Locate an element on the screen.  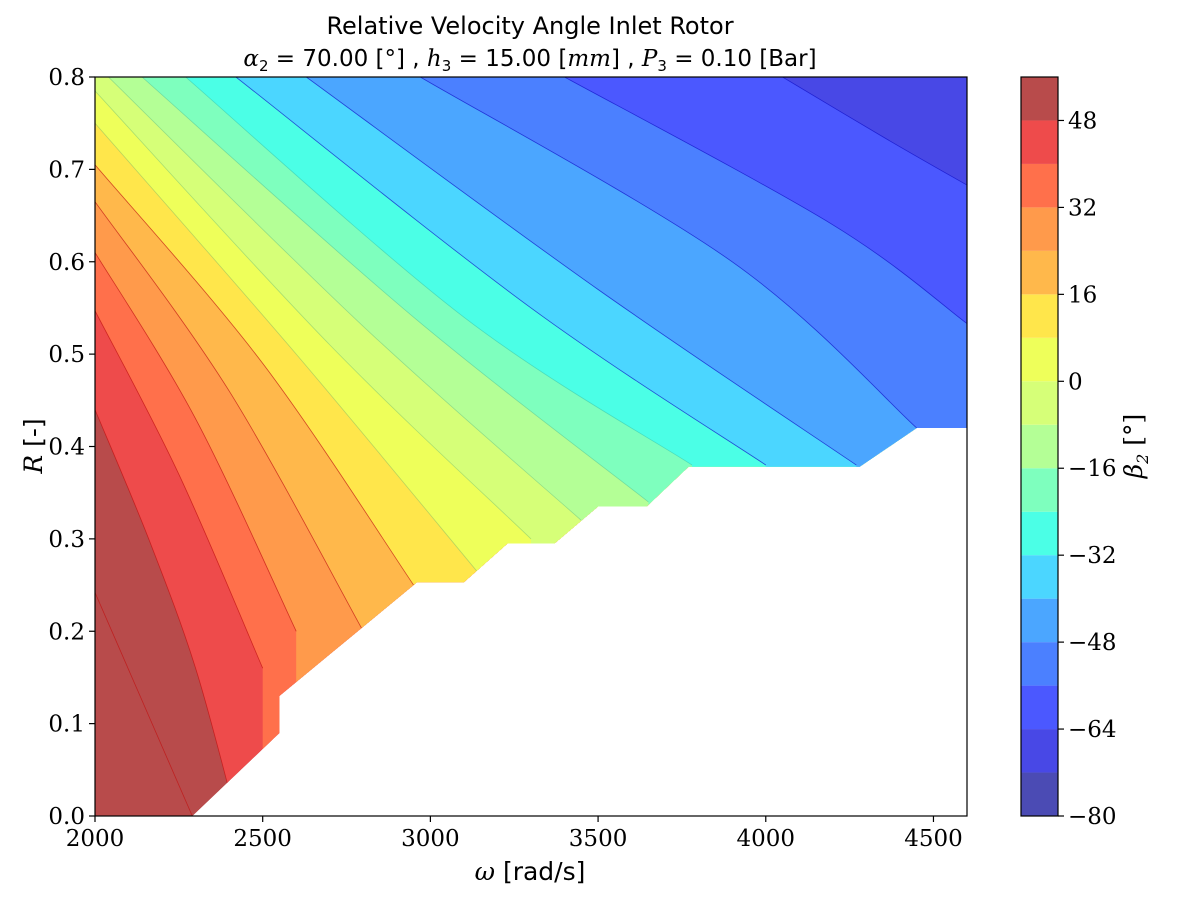
x-tick-label: 2500 is located at coordinates (262, 839).